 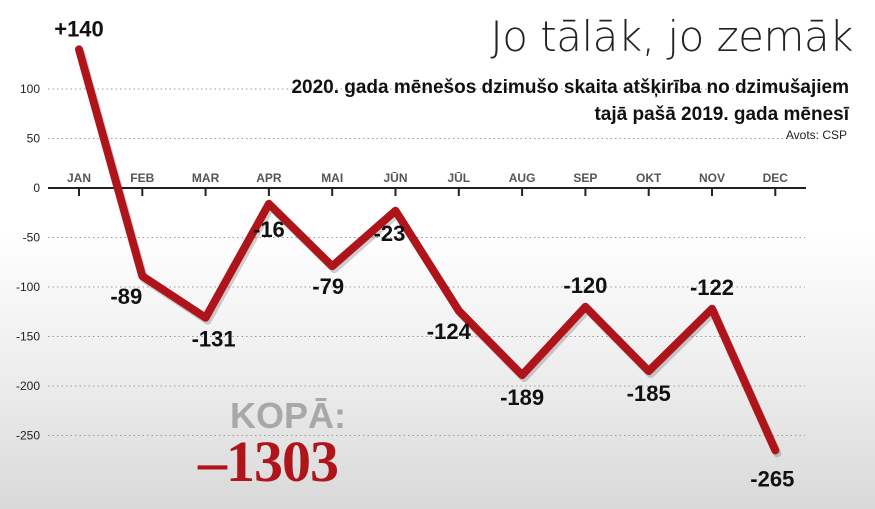 What do you see at coordinates (776, 178) in the screenshot?
I see `x-tick-label: DEC` at bounding box center [776, 178].